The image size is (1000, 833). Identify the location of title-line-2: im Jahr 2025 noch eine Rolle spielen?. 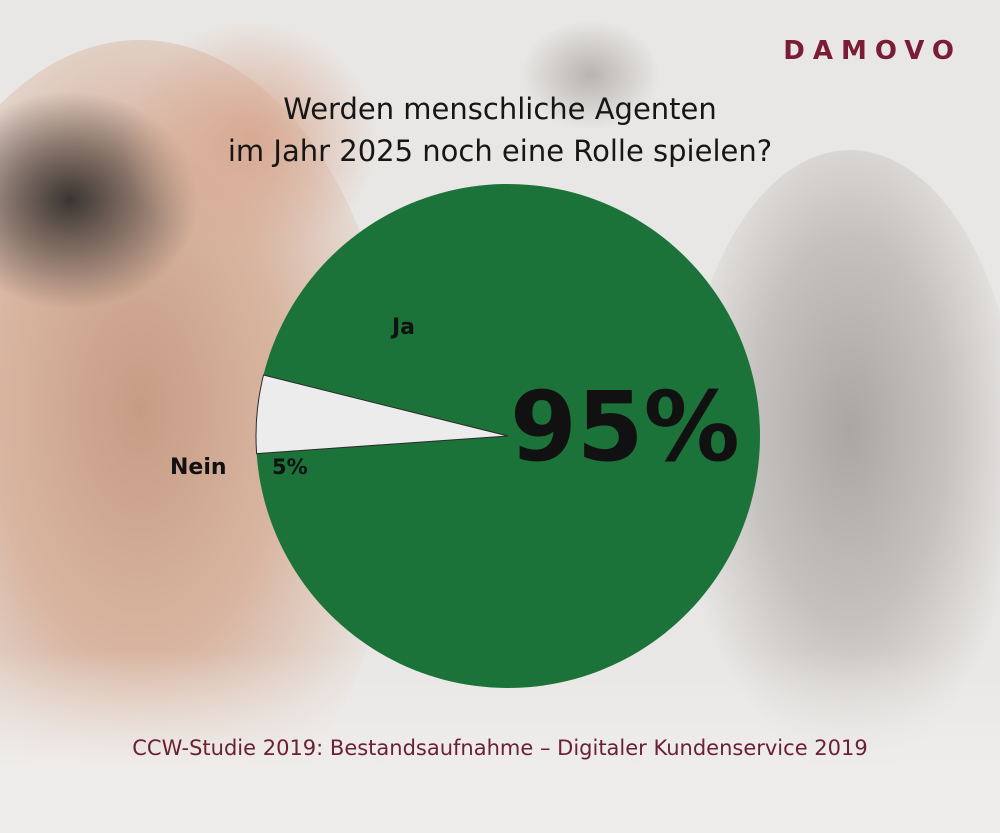
(500, 151).